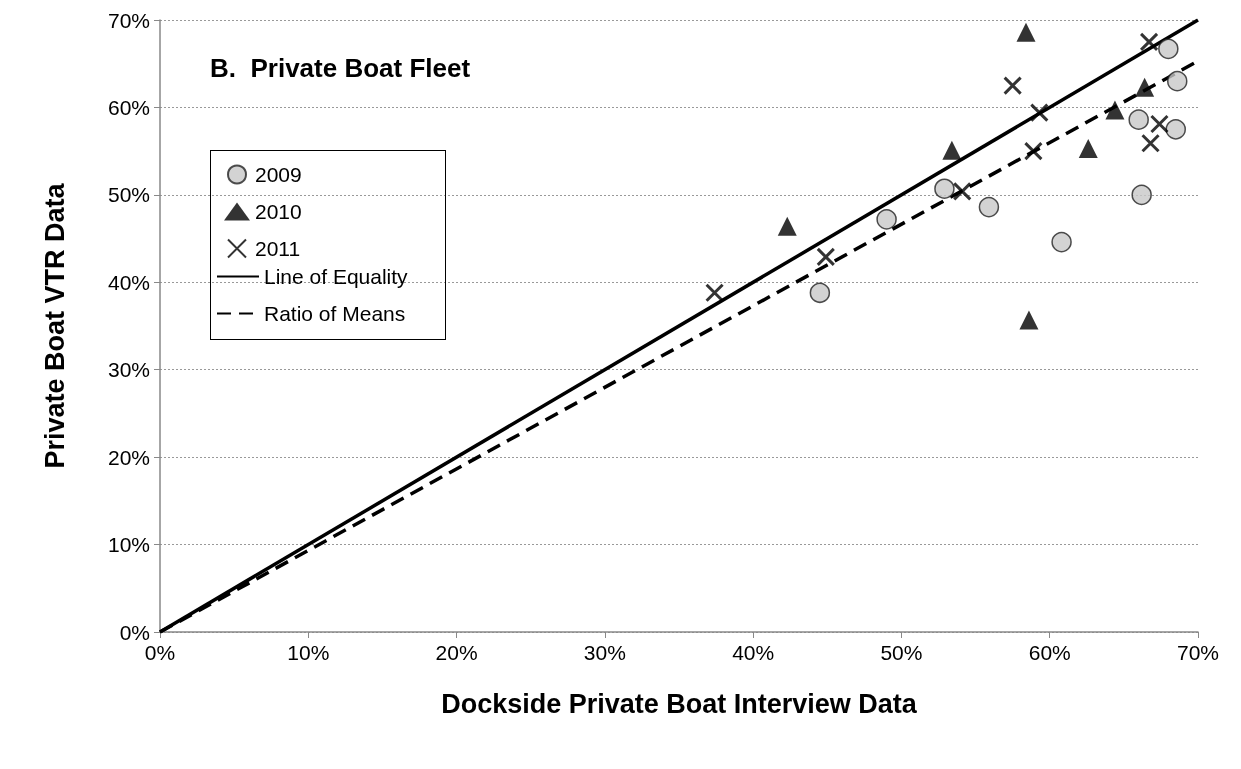 The width and height of the screenshot is (1241, 769). What do you see at coordinates (128, 195) in the screenshot?
I see `y-tick-label: 50%` at bounding box center [128, 195].